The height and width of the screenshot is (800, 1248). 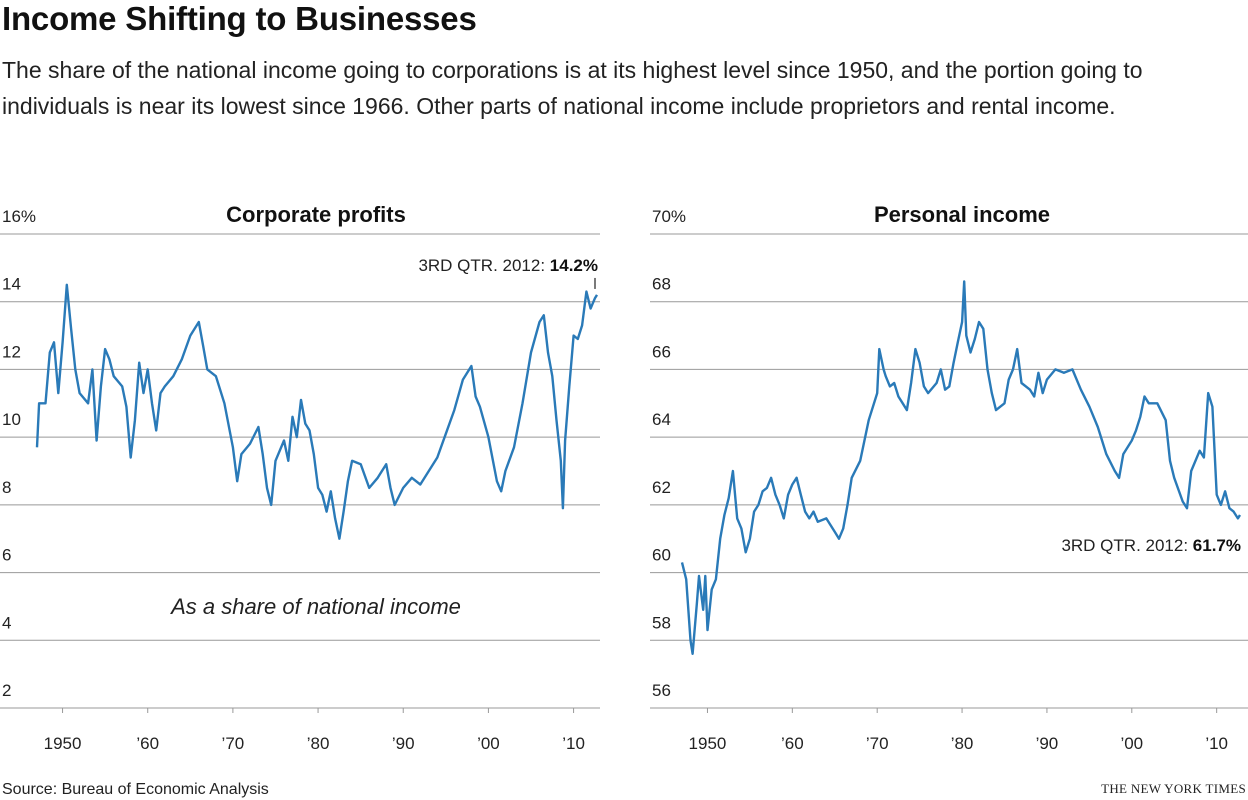 What do you see at coordinates (6, 555) in the screenshot?
I see `y-tick-label: 6` at bounding box center [6, 555].